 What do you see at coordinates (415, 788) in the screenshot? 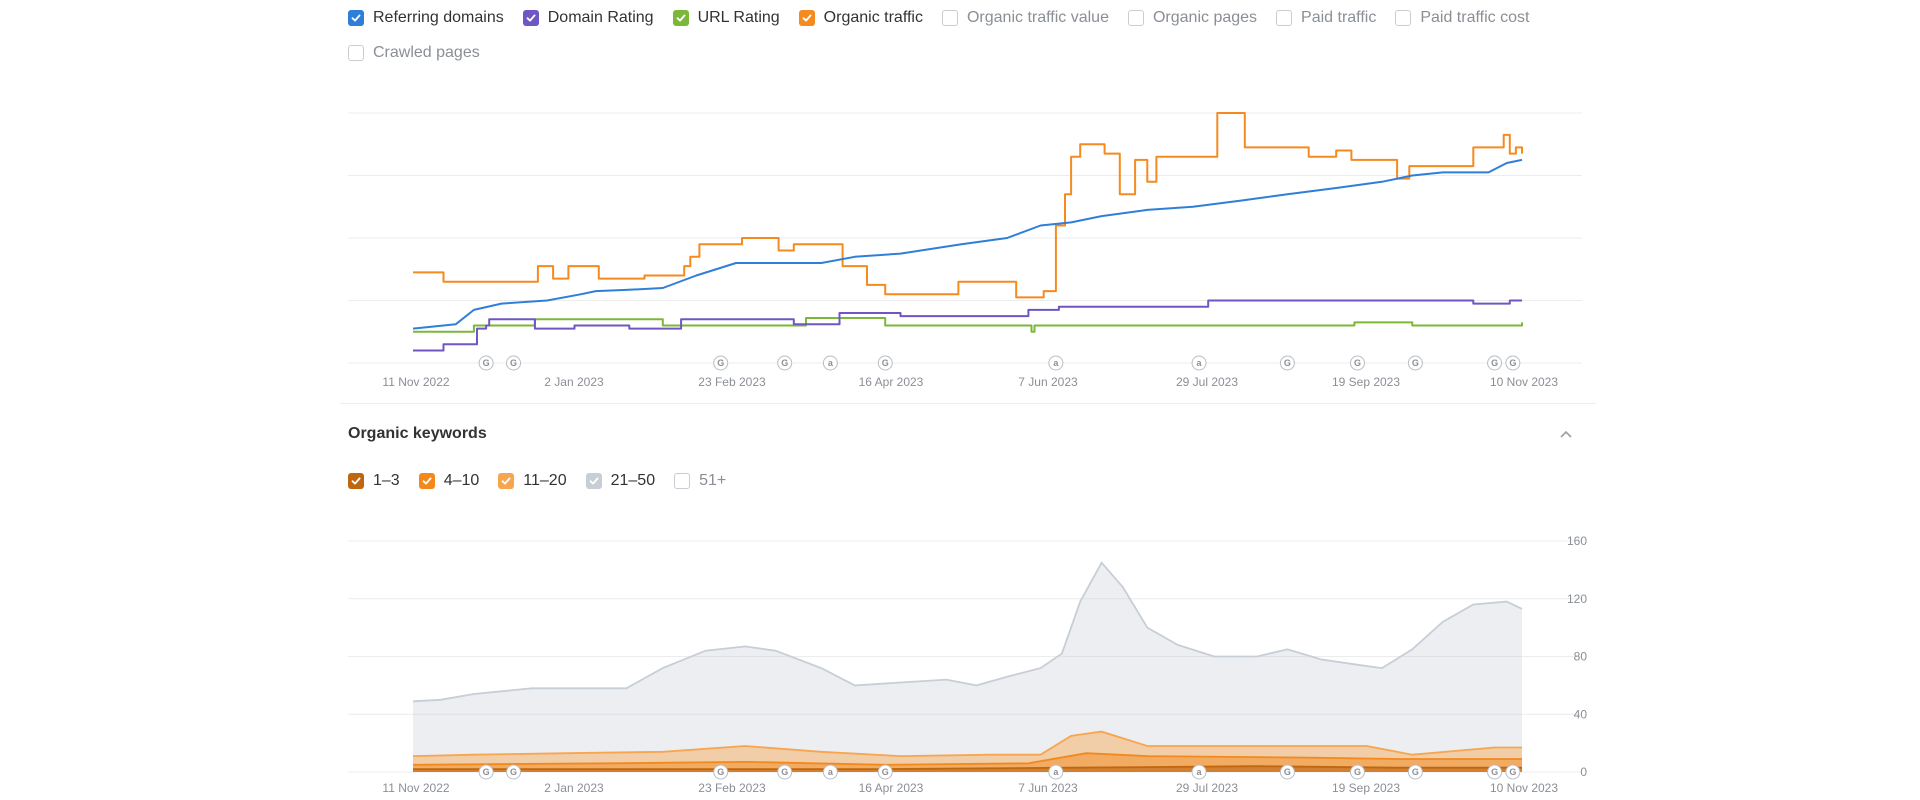
I see `kw-x-tick-label: 11 Nov 2022` at bounding box center [415, 788].